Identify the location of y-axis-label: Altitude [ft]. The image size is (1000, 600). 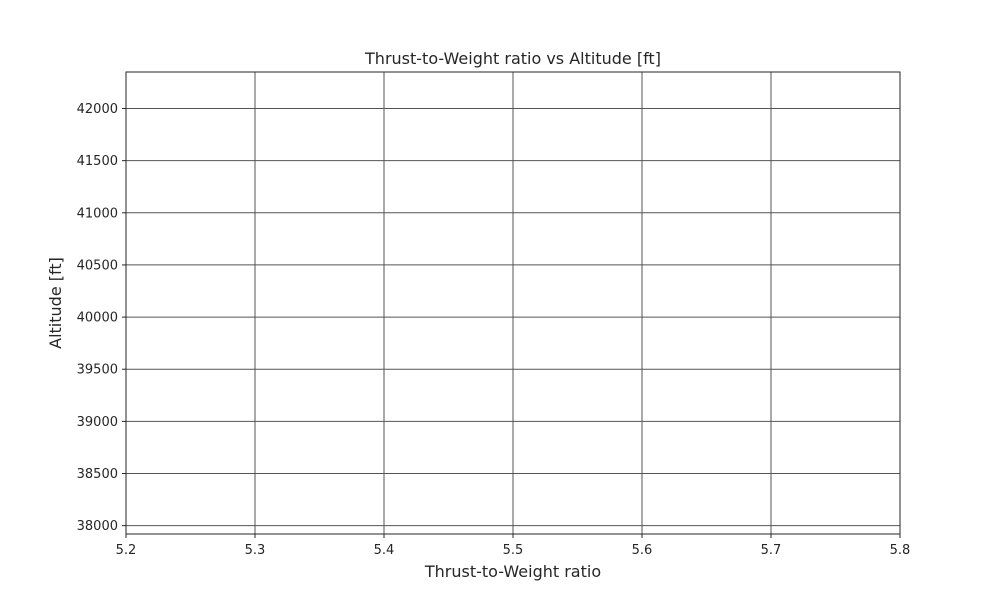
(55, 303).